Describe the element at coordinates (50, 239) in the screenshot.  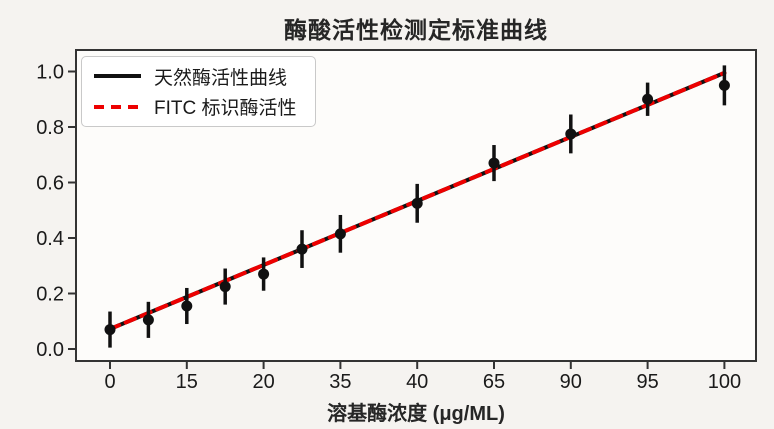
I see `y-tick-label: 0.4` at that location.